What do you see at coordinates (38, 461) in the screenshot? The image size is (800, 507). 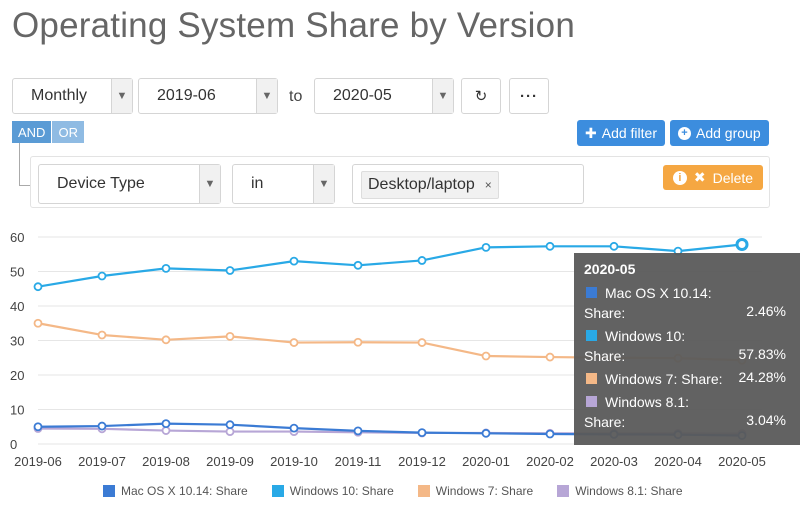 I see `x-tick-label: 2019-06` at bounding box center [38, 461].